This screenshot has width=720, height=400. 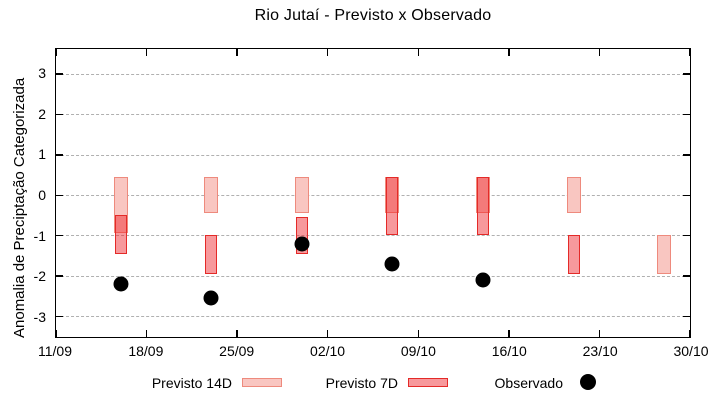 What do you see at coordinates (39, 276) in the screenshot?
I see `y-tick-label: -2` at bounding box center [39, 276].